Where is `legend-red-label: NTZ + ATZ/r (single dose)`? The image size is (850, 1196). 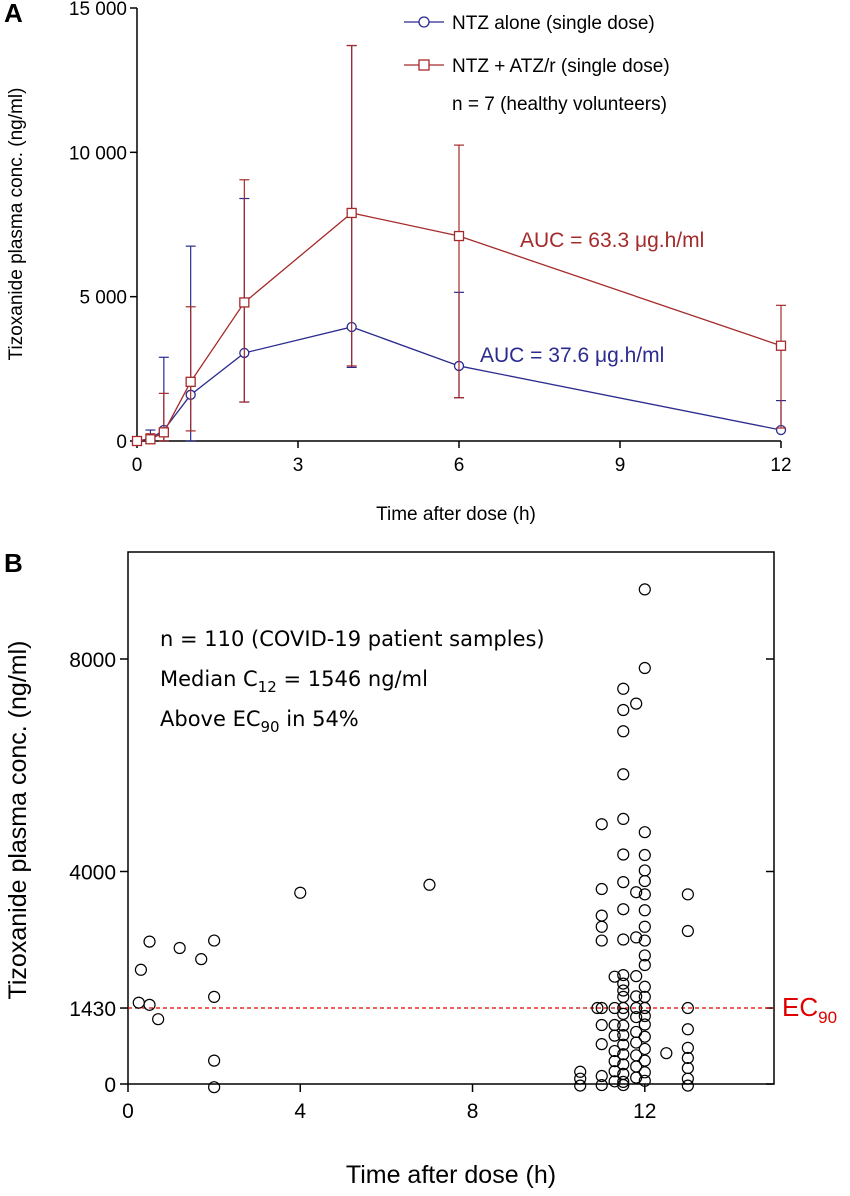 legend-red-label: NTZ + ATZ/r (single dose) is located at coordinates (561, 66).